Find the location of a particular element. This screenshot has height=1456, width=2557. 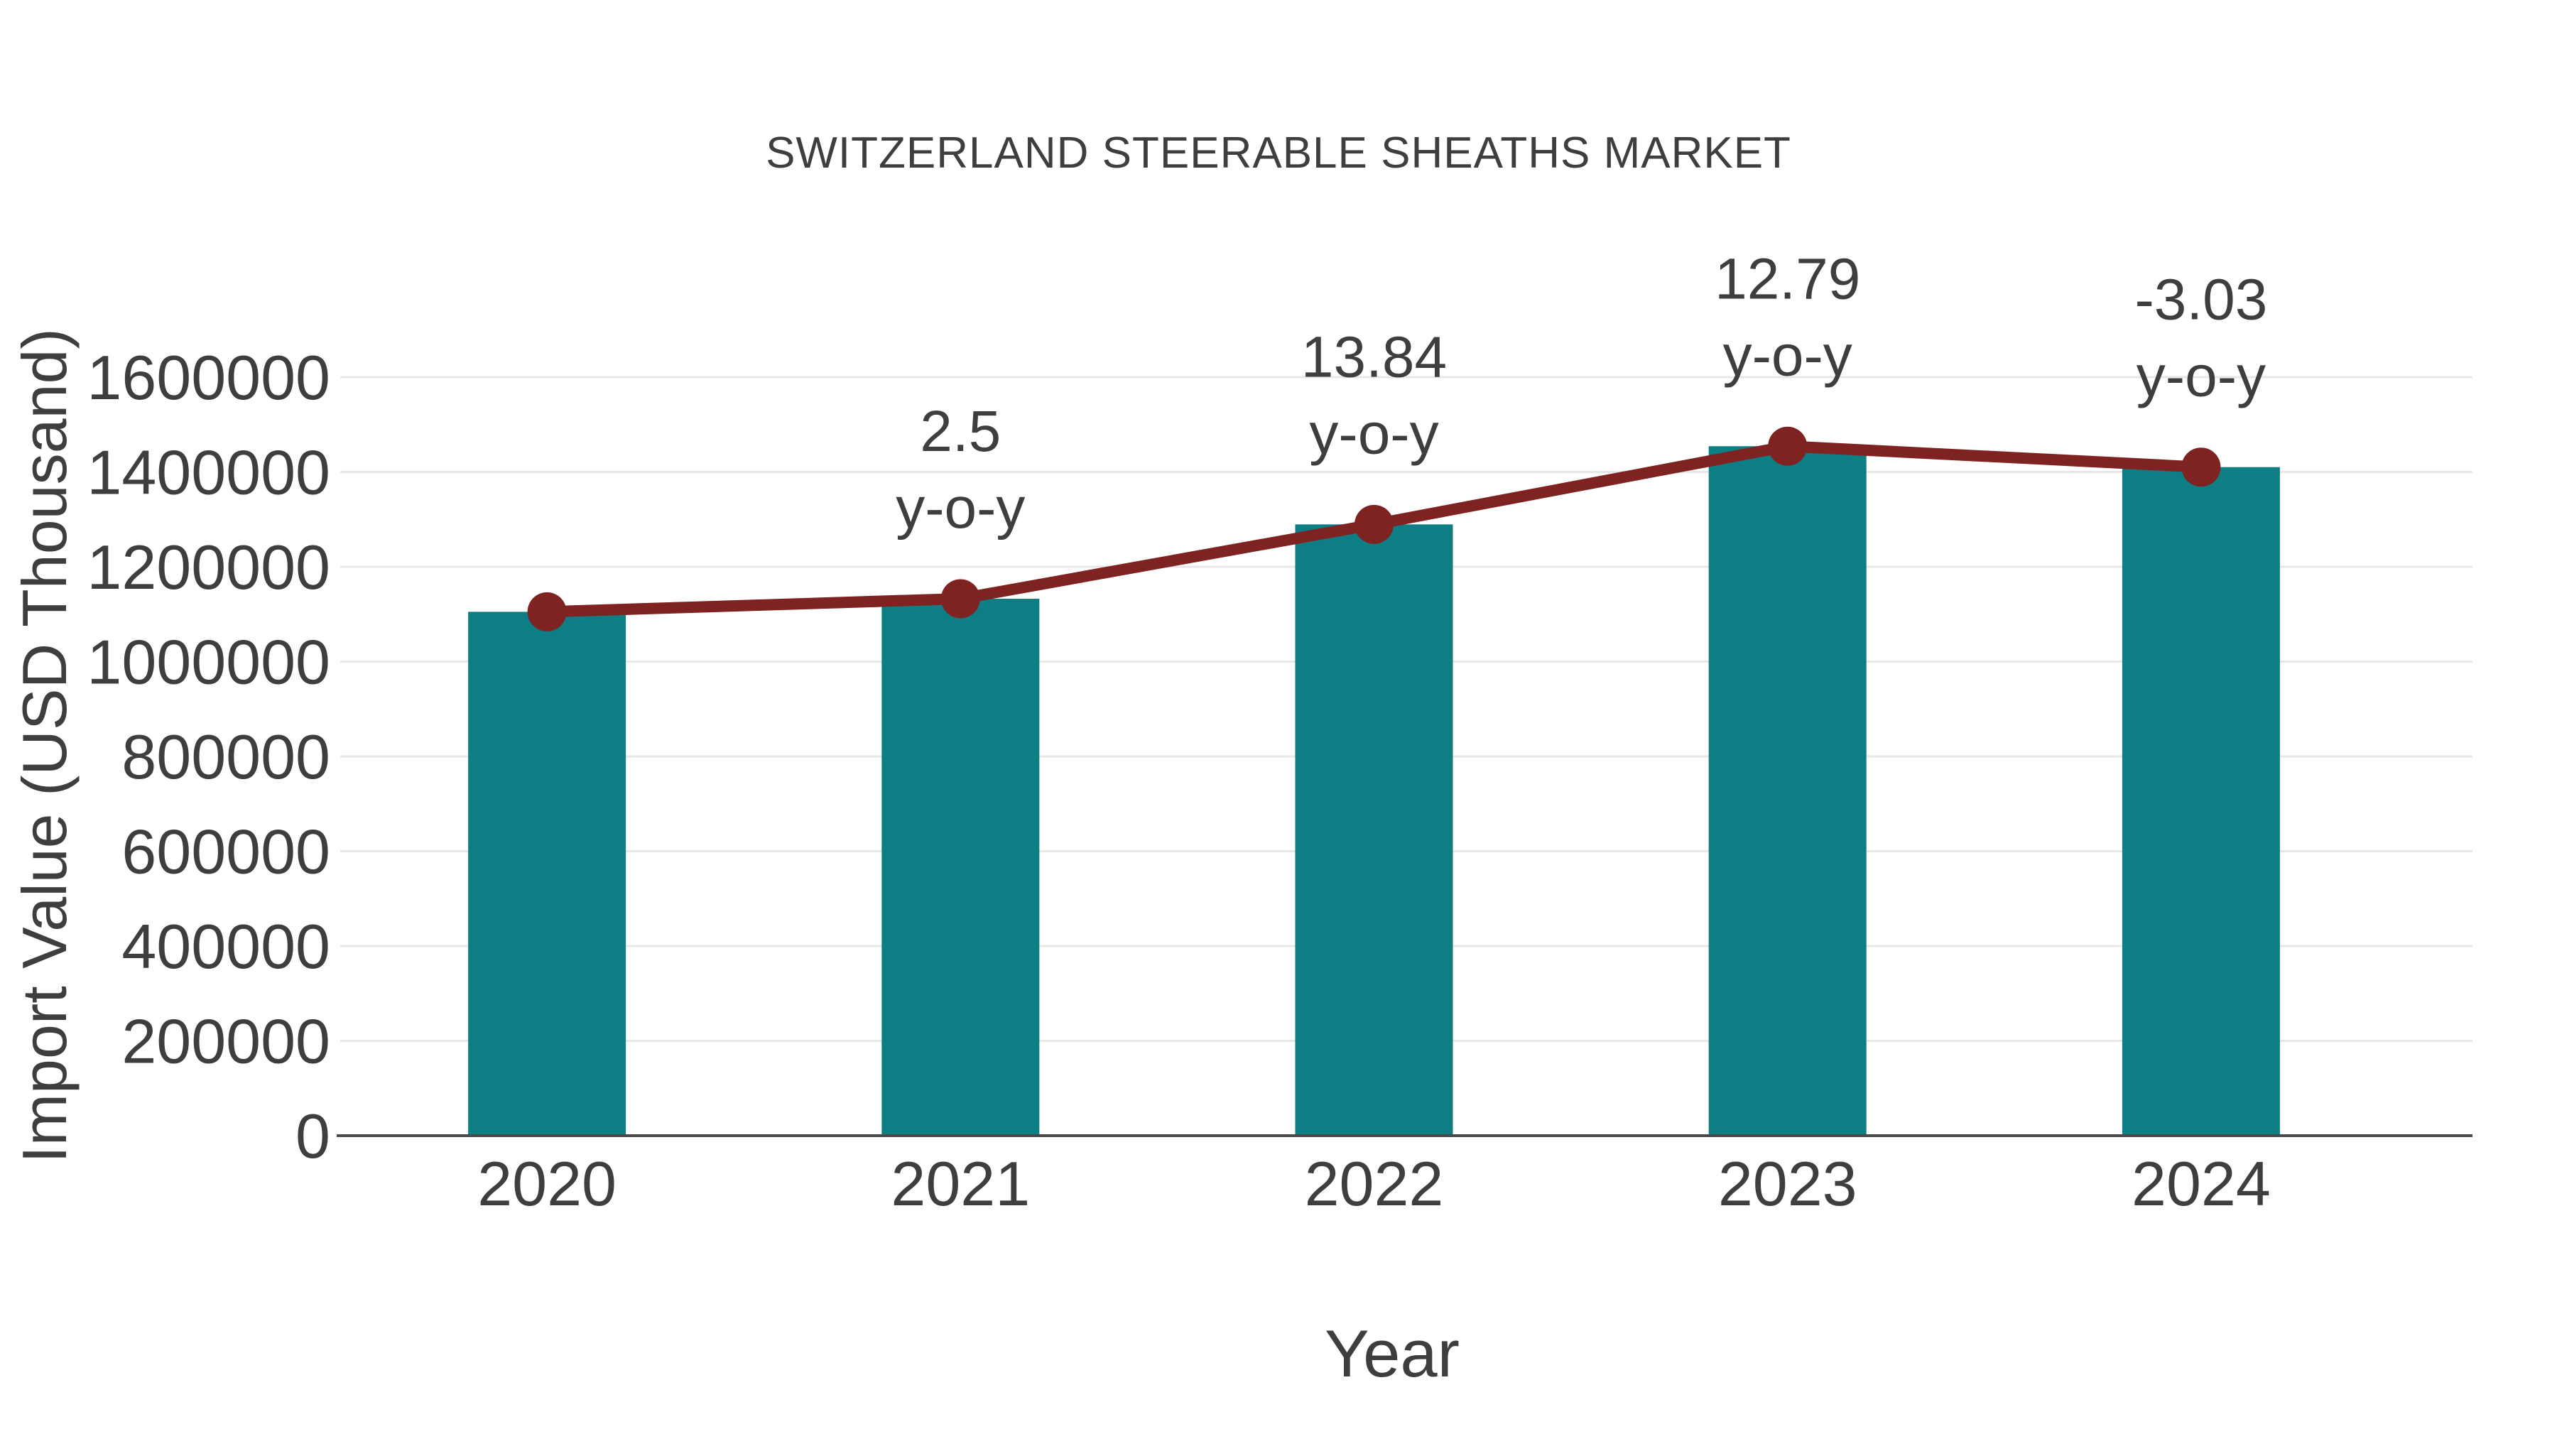

y-tick-label-200000: 200000 is located at coordinates (225, 1041).